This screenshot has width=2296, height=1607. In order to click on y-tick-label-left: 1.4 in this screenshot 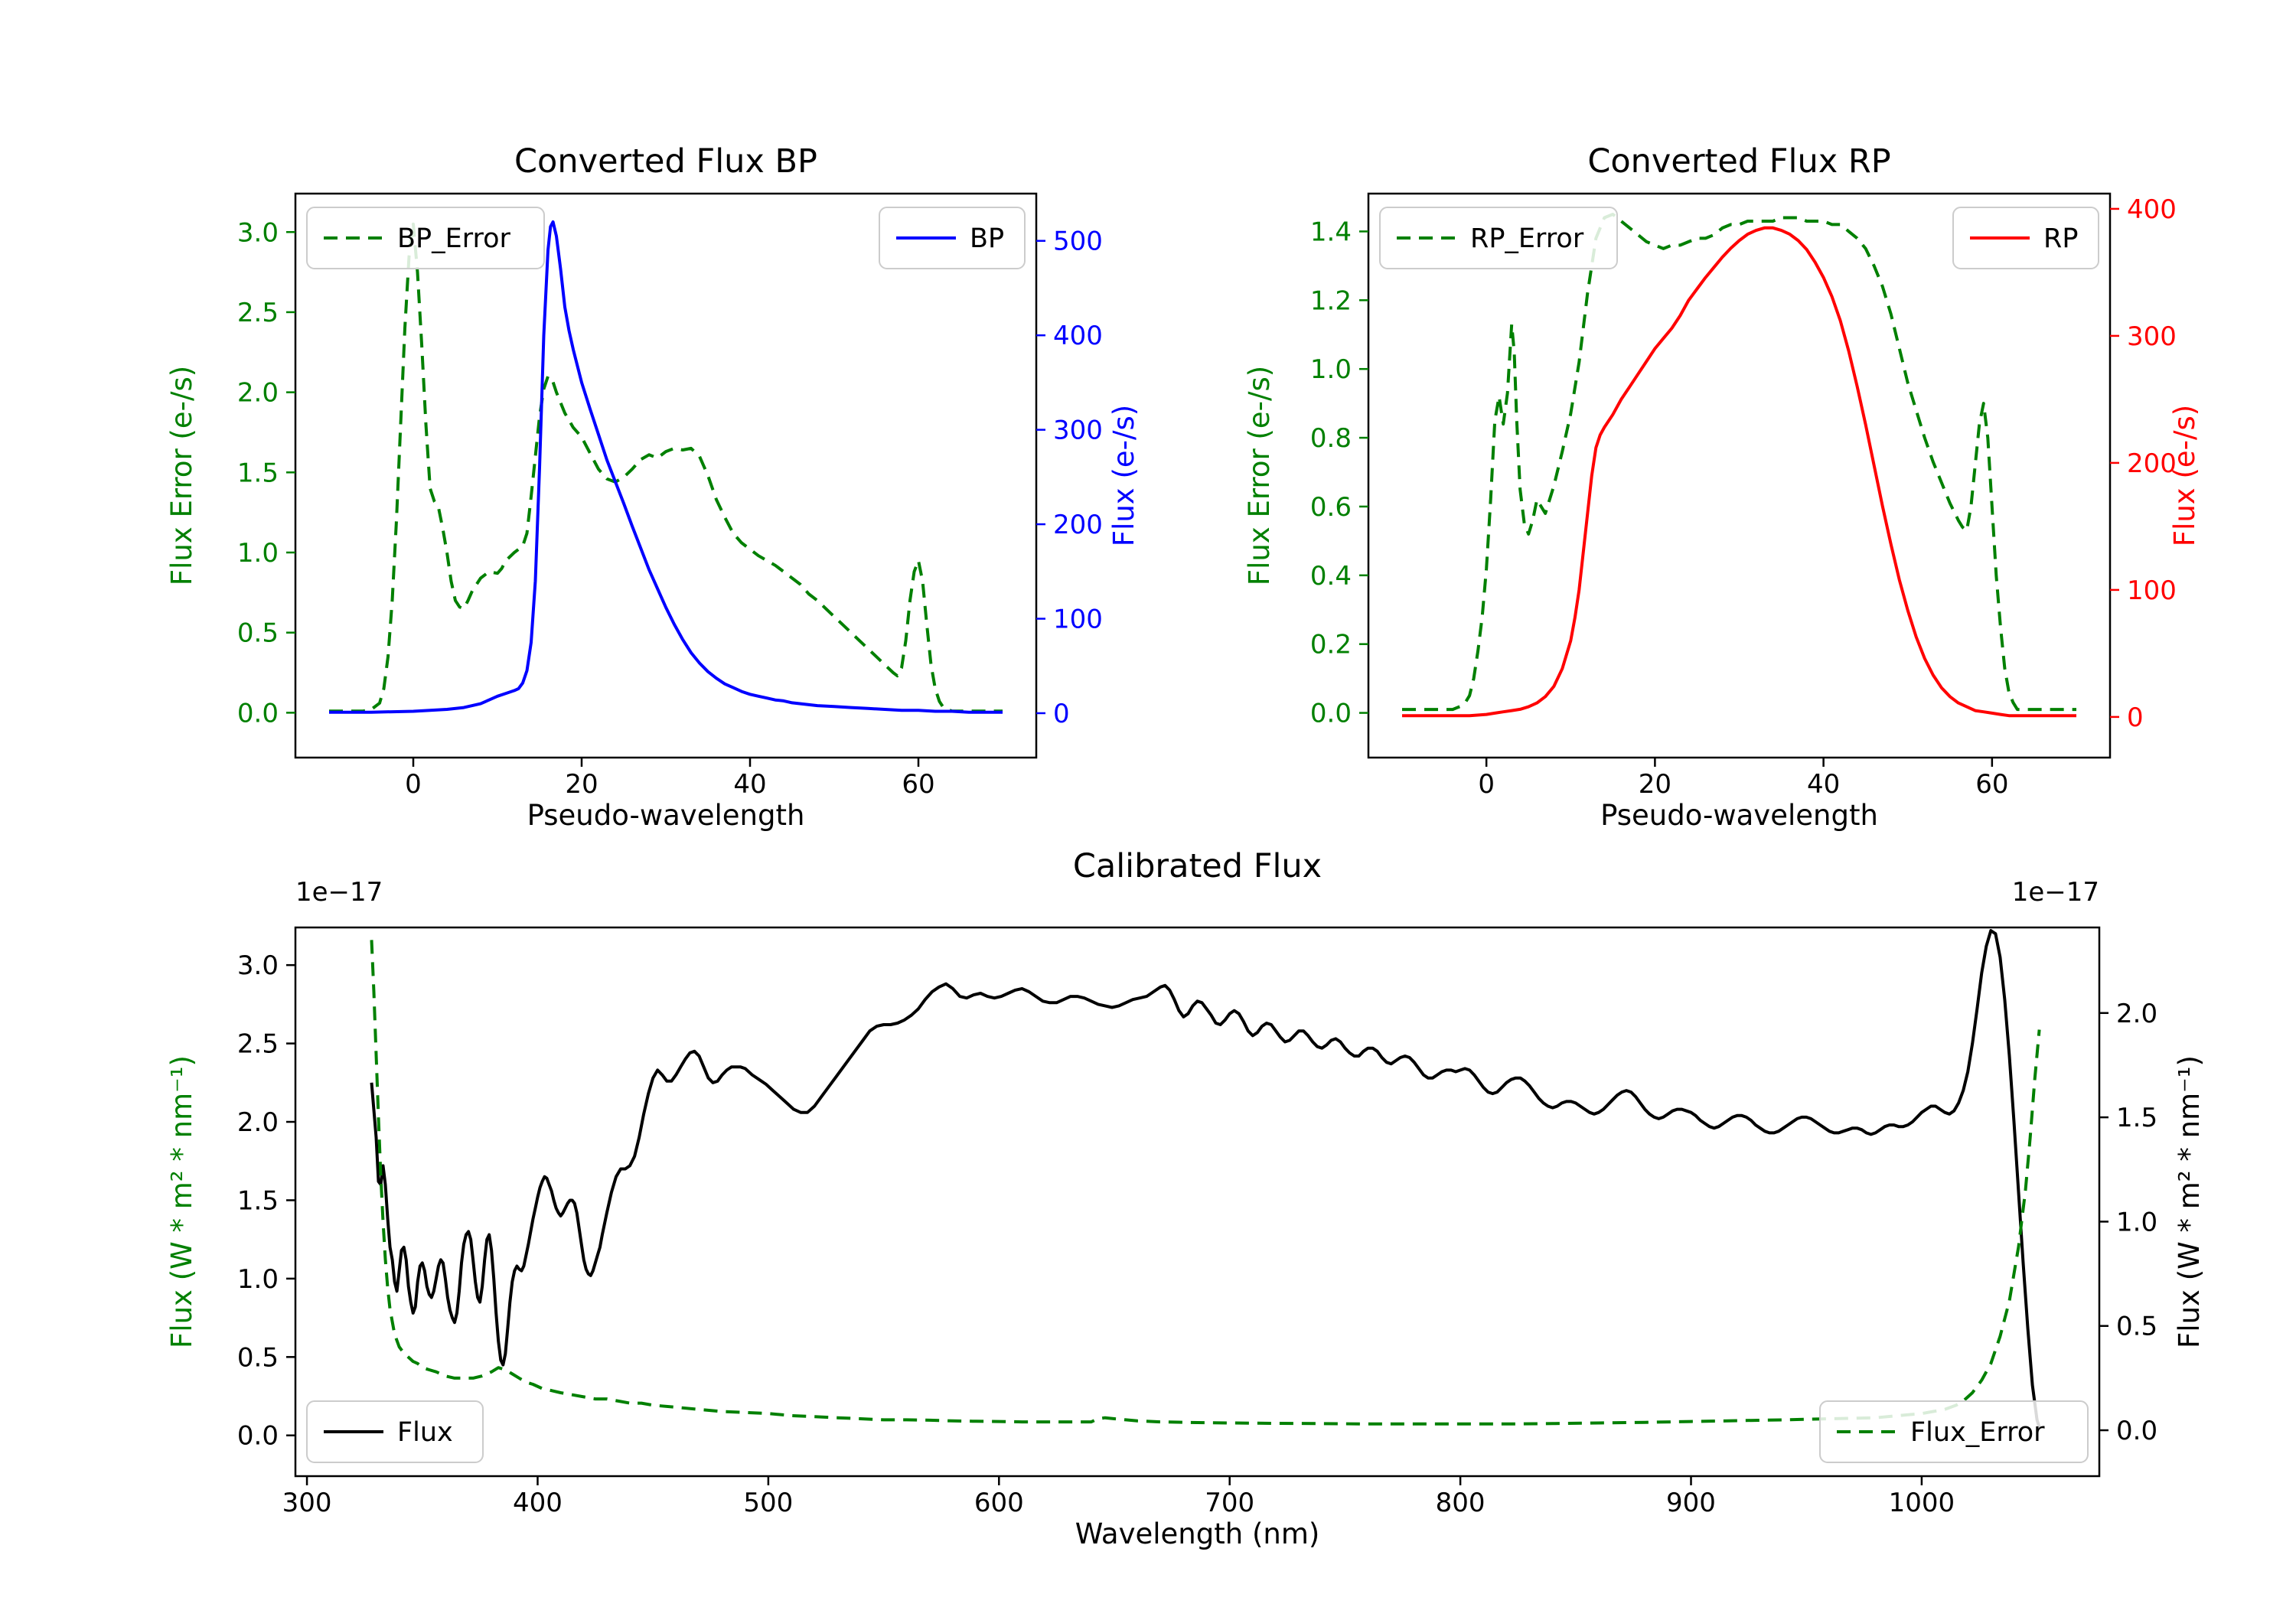, I will do `click(1331, 232)`.